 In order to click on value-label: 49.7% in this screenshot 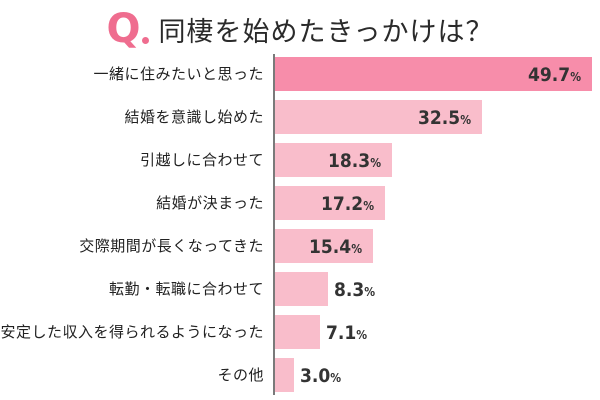, I will do `click(555, 75)`.